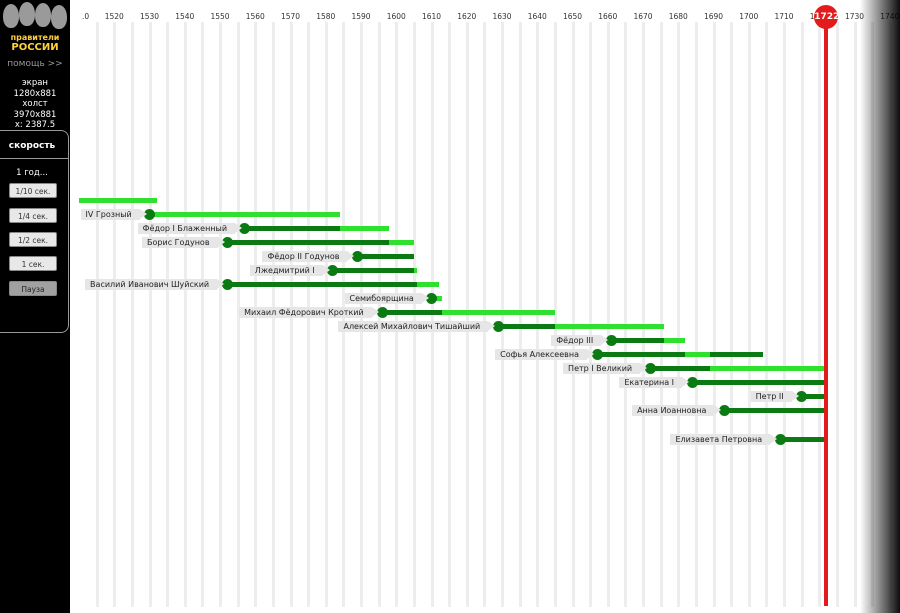  What do you see at coordinates (572, 16) in the screenshot?
I see `year-tick-label: 1650` at bounding box center [572, 16].